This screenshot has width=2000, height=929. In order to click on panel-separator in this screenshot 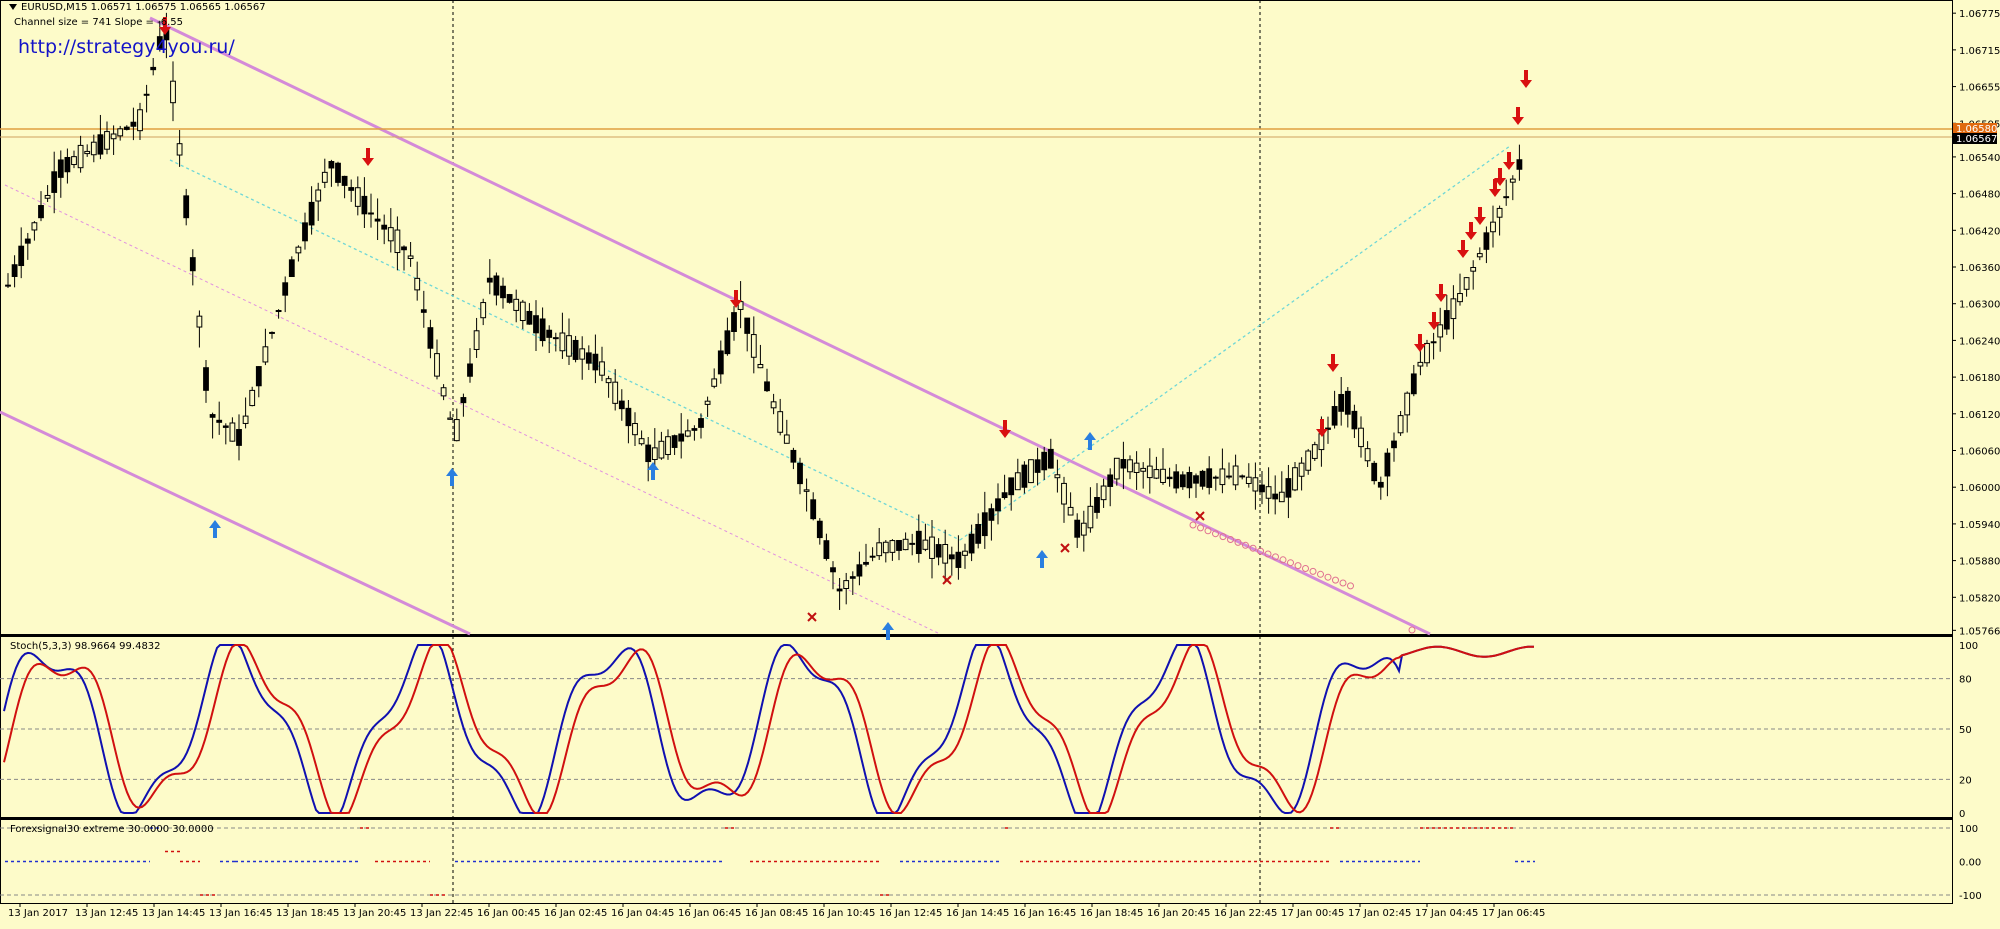, I will do `click(976, 635)`.